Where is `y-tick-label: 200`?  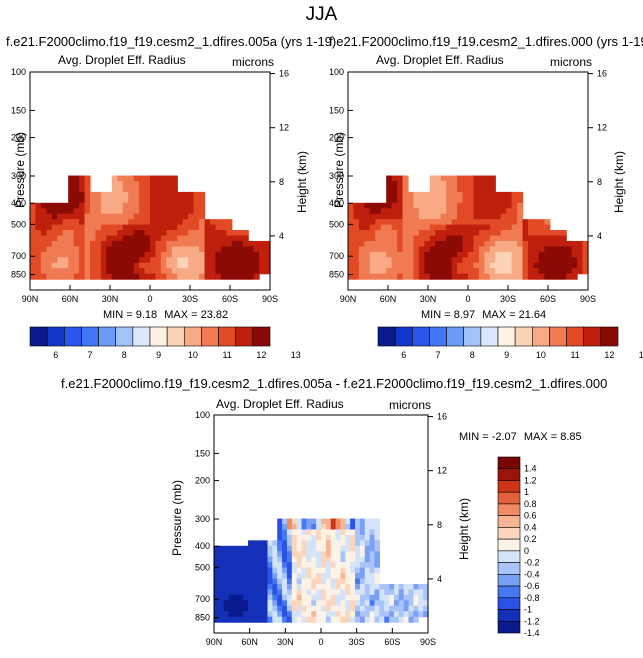 y-tick-label: 200 is located at coordinates (202, 481).